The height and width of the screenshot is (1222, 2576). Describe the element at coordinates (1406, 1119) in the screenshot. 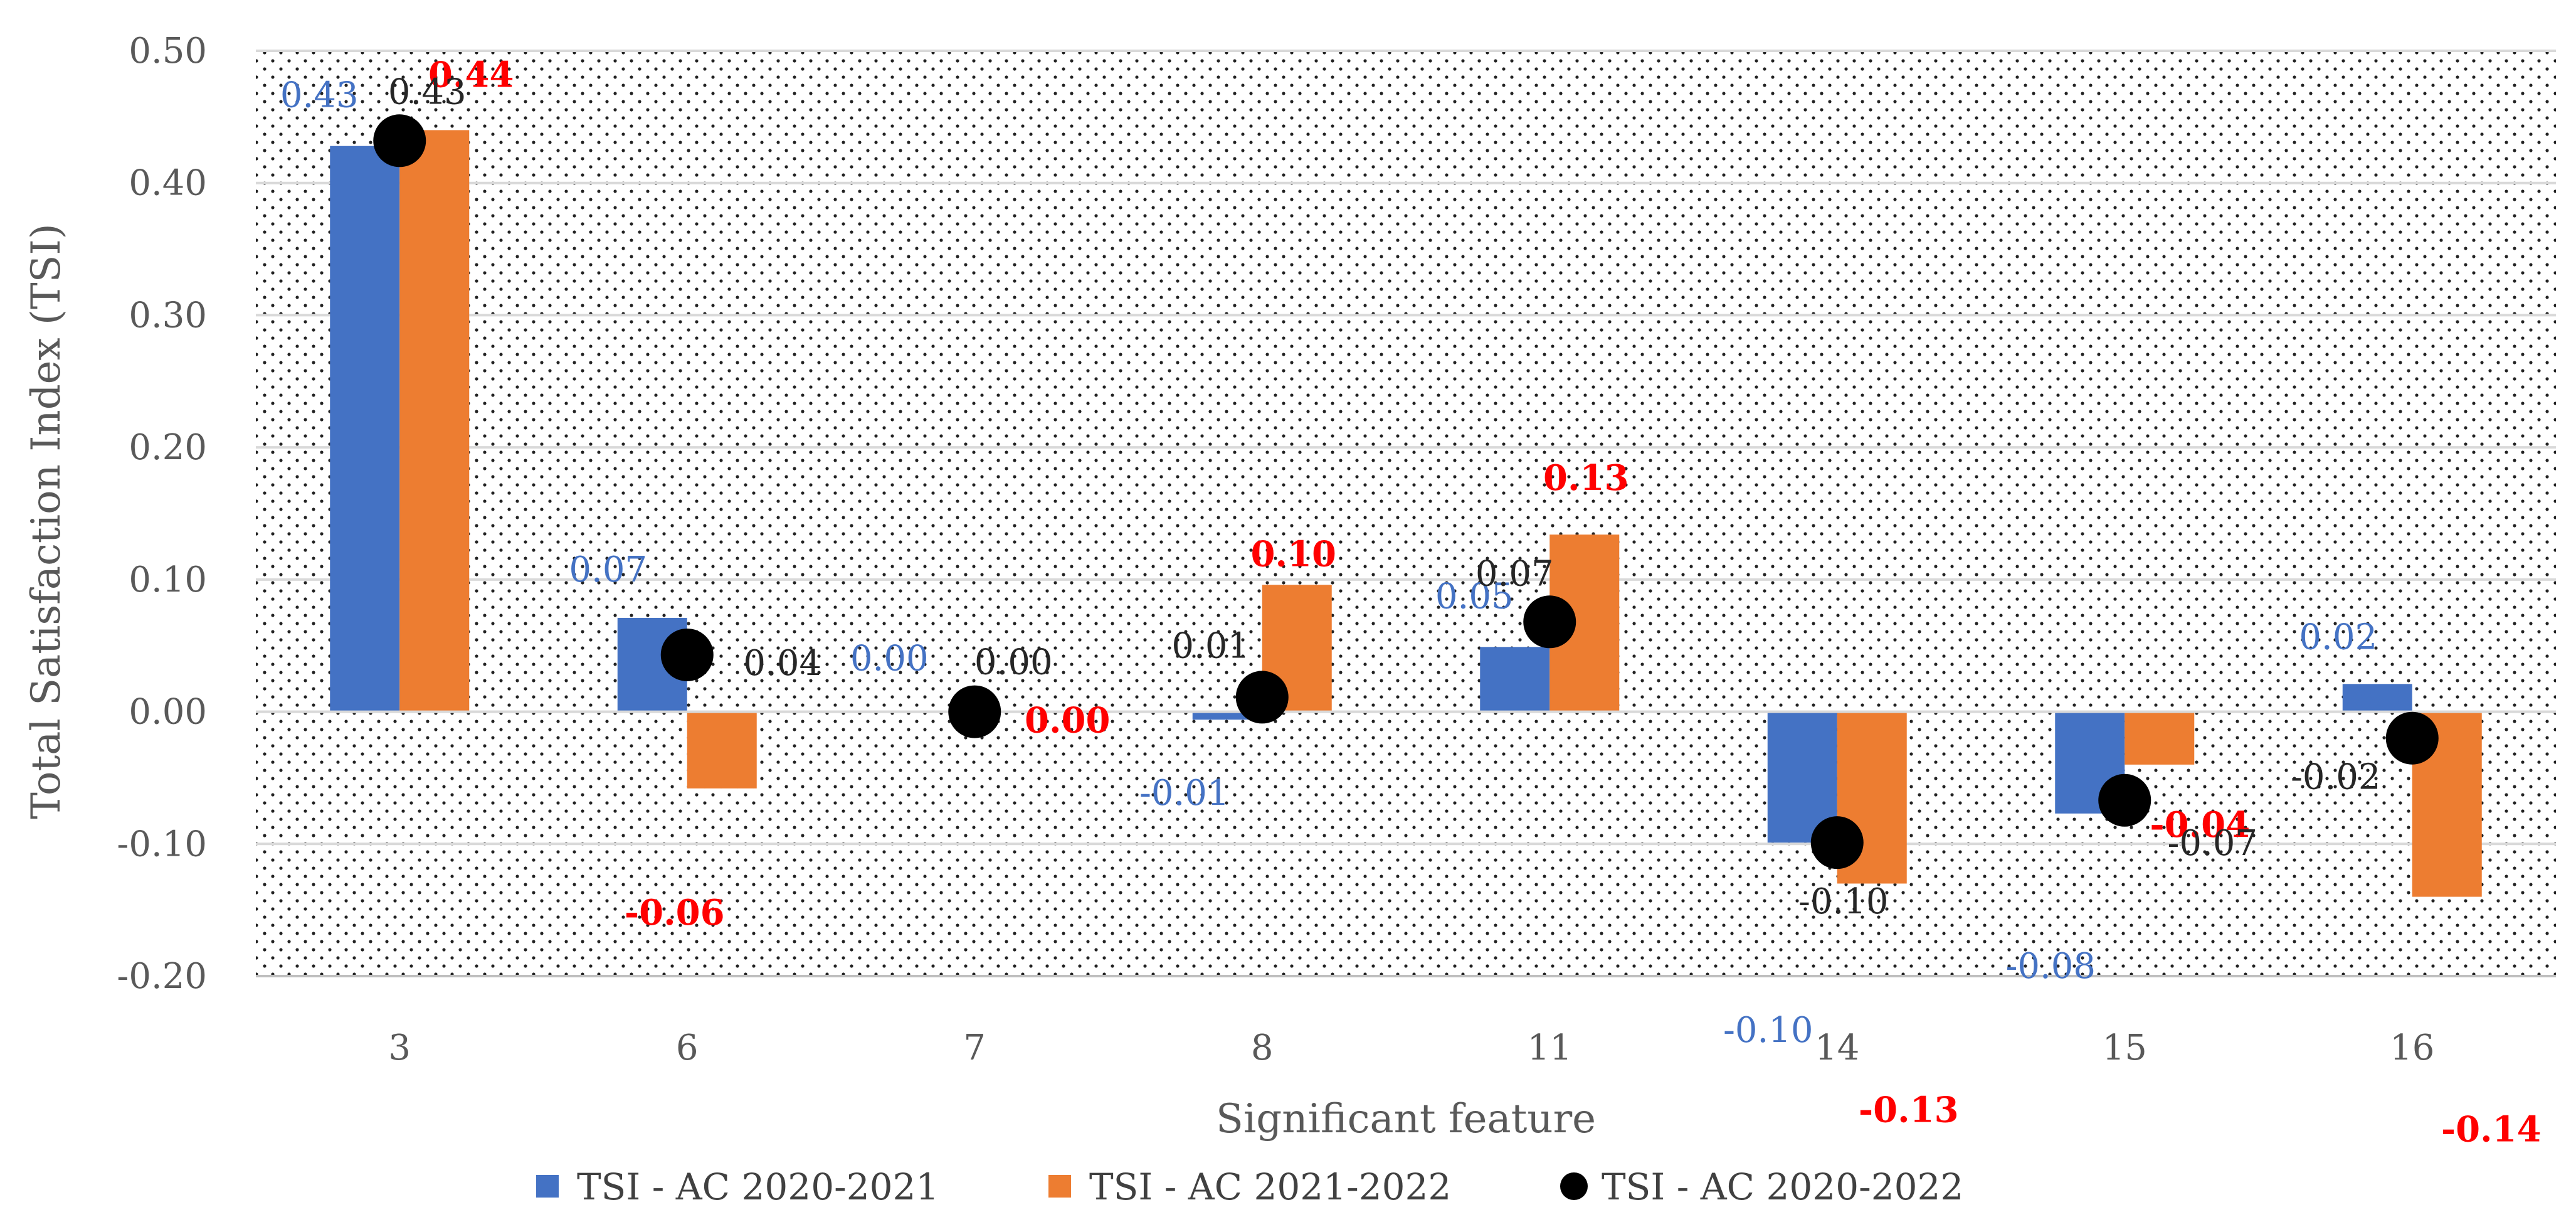

I see `x-axis-title: Significant feature` at that location.